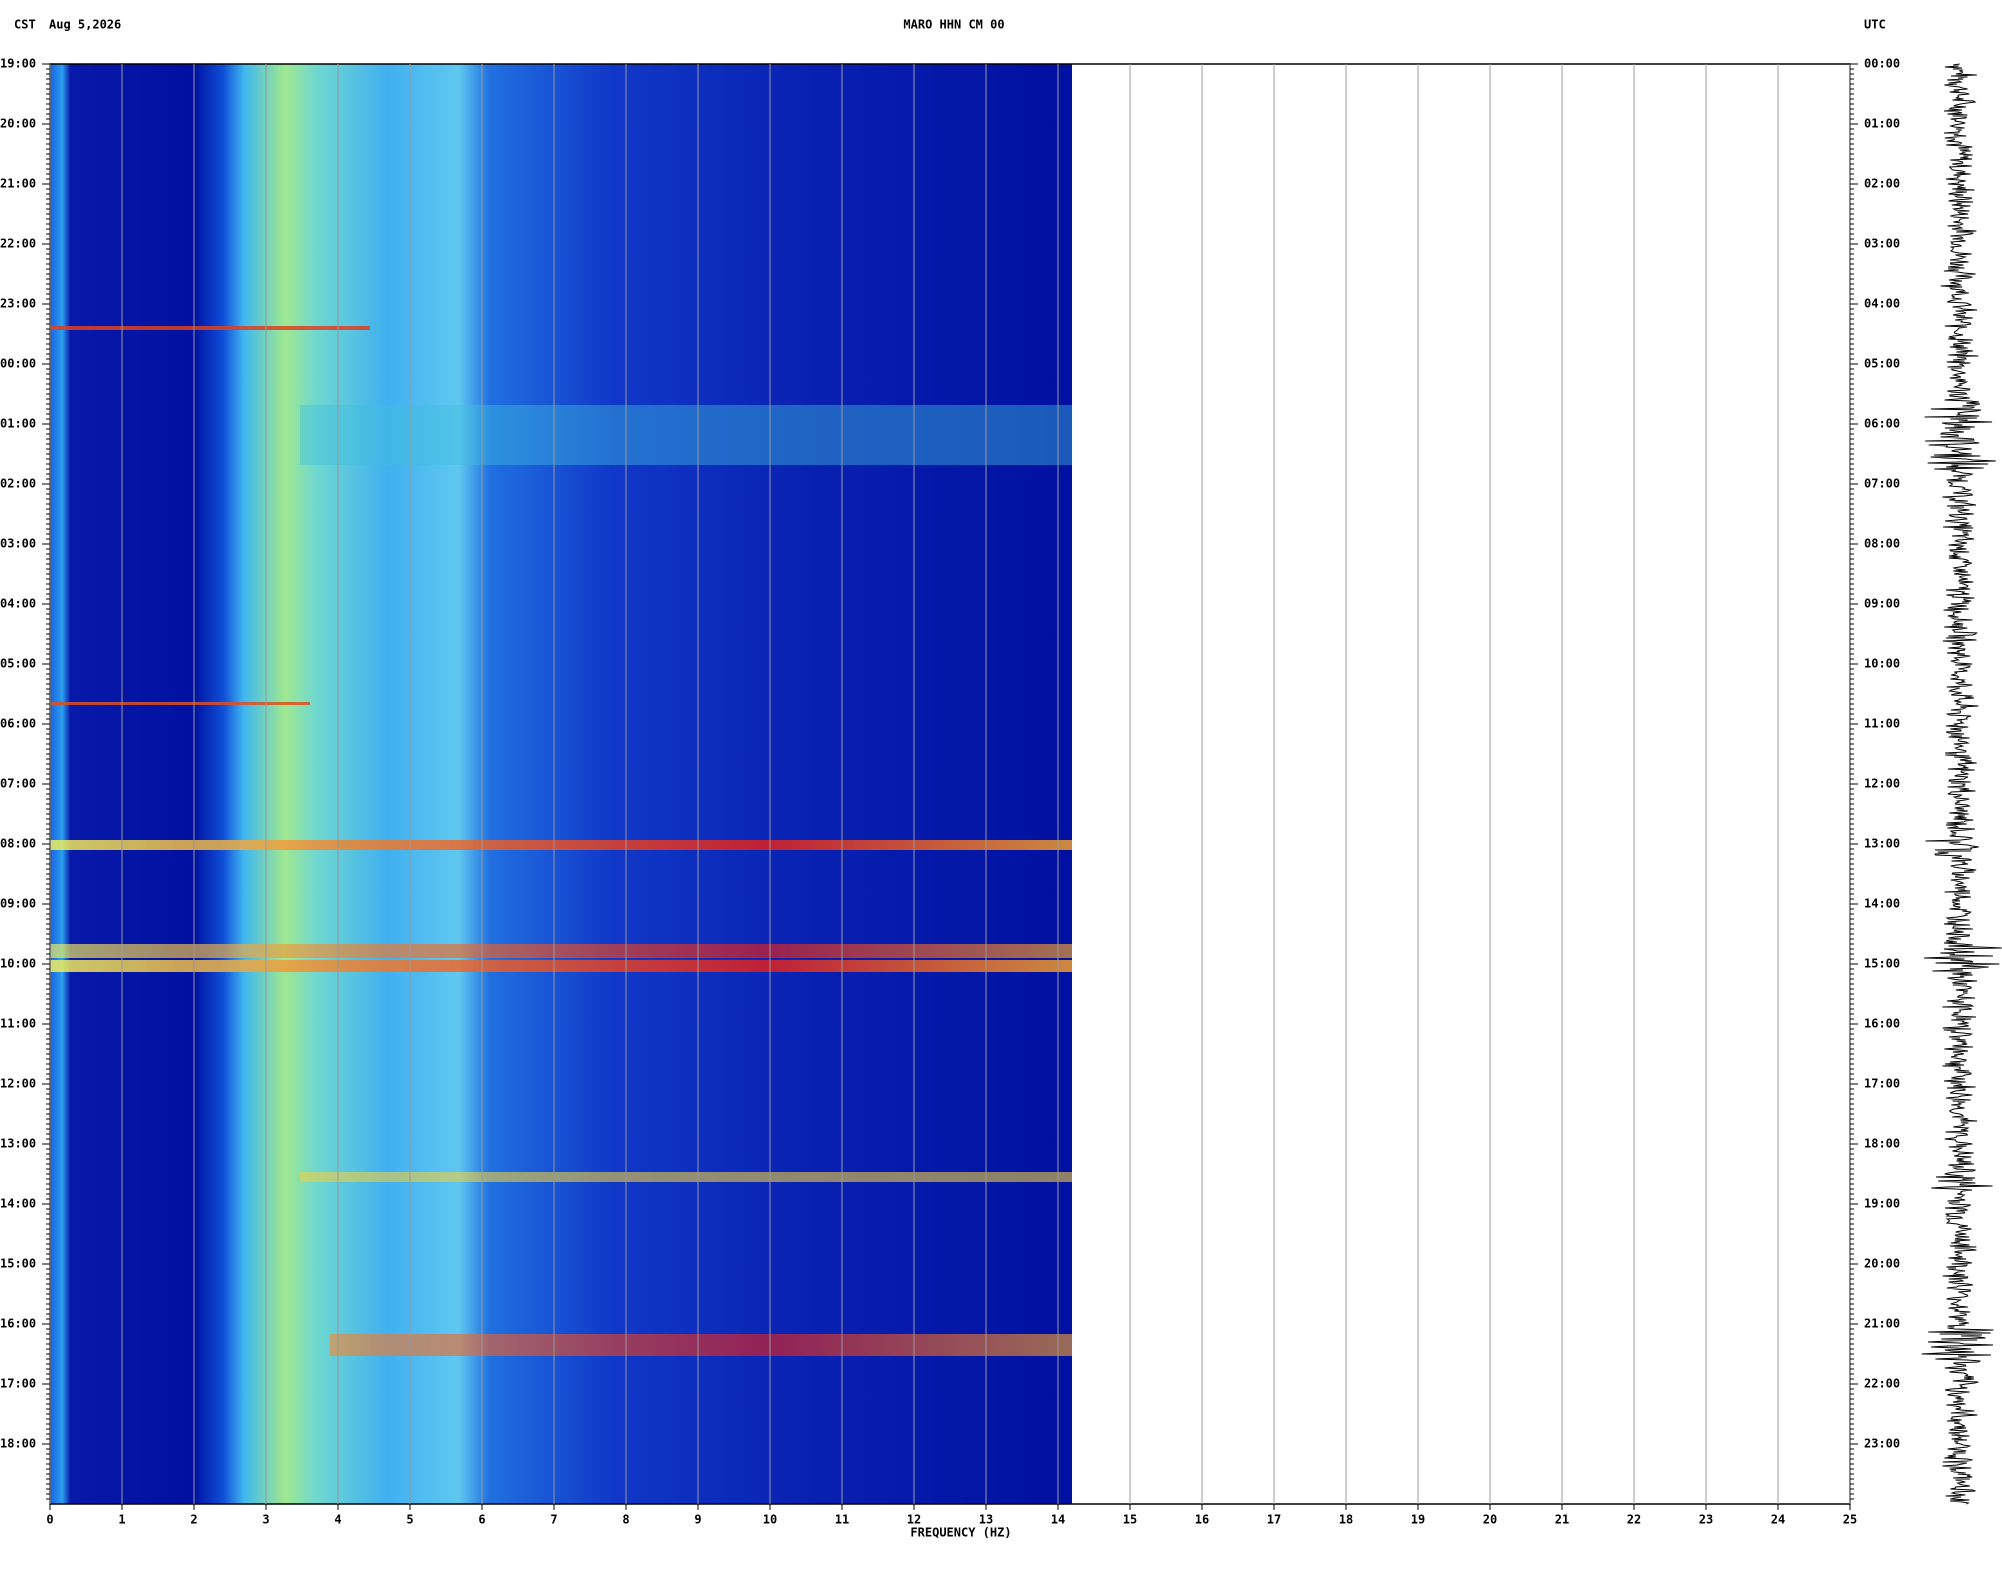 The height and width of the screenshot is (1584, 2002). I want to click on y-tick-label: 17:00, so click(18, 1384).